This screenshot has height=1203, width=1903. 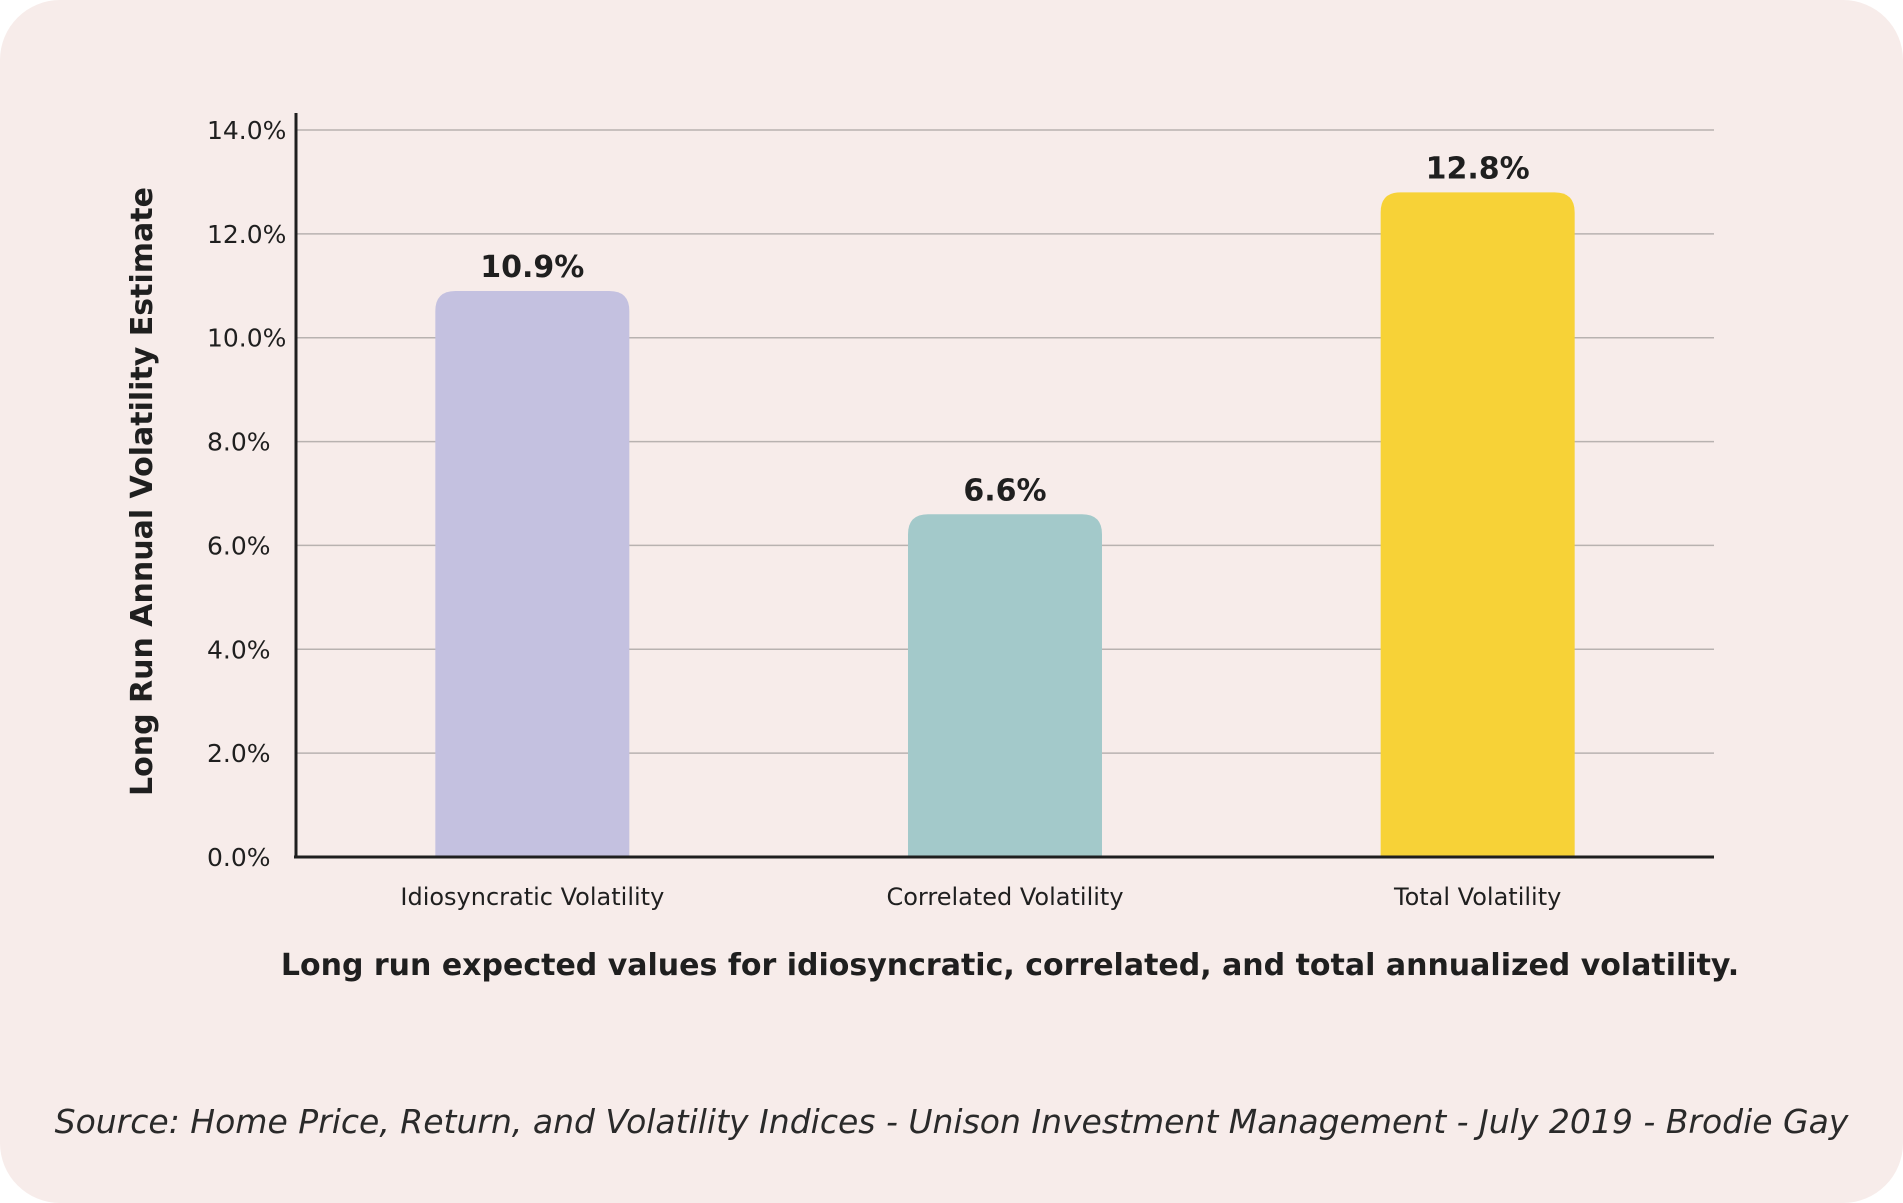 What do you see at coordinates (1478, 168) in the screenshot?
I see `data-label: 12.8%` at bounding box center [1478, 168].